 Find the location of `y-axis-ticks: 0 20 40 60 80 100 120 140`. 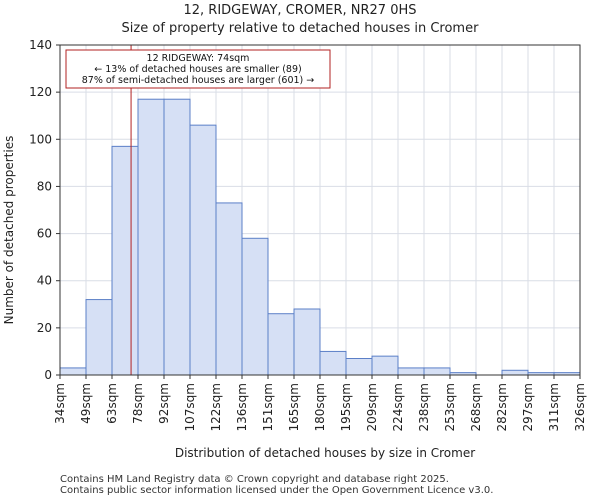

y-axis-ticks: 0 20 40 60 80 100 120 140 is located at coordinates (44, 210).